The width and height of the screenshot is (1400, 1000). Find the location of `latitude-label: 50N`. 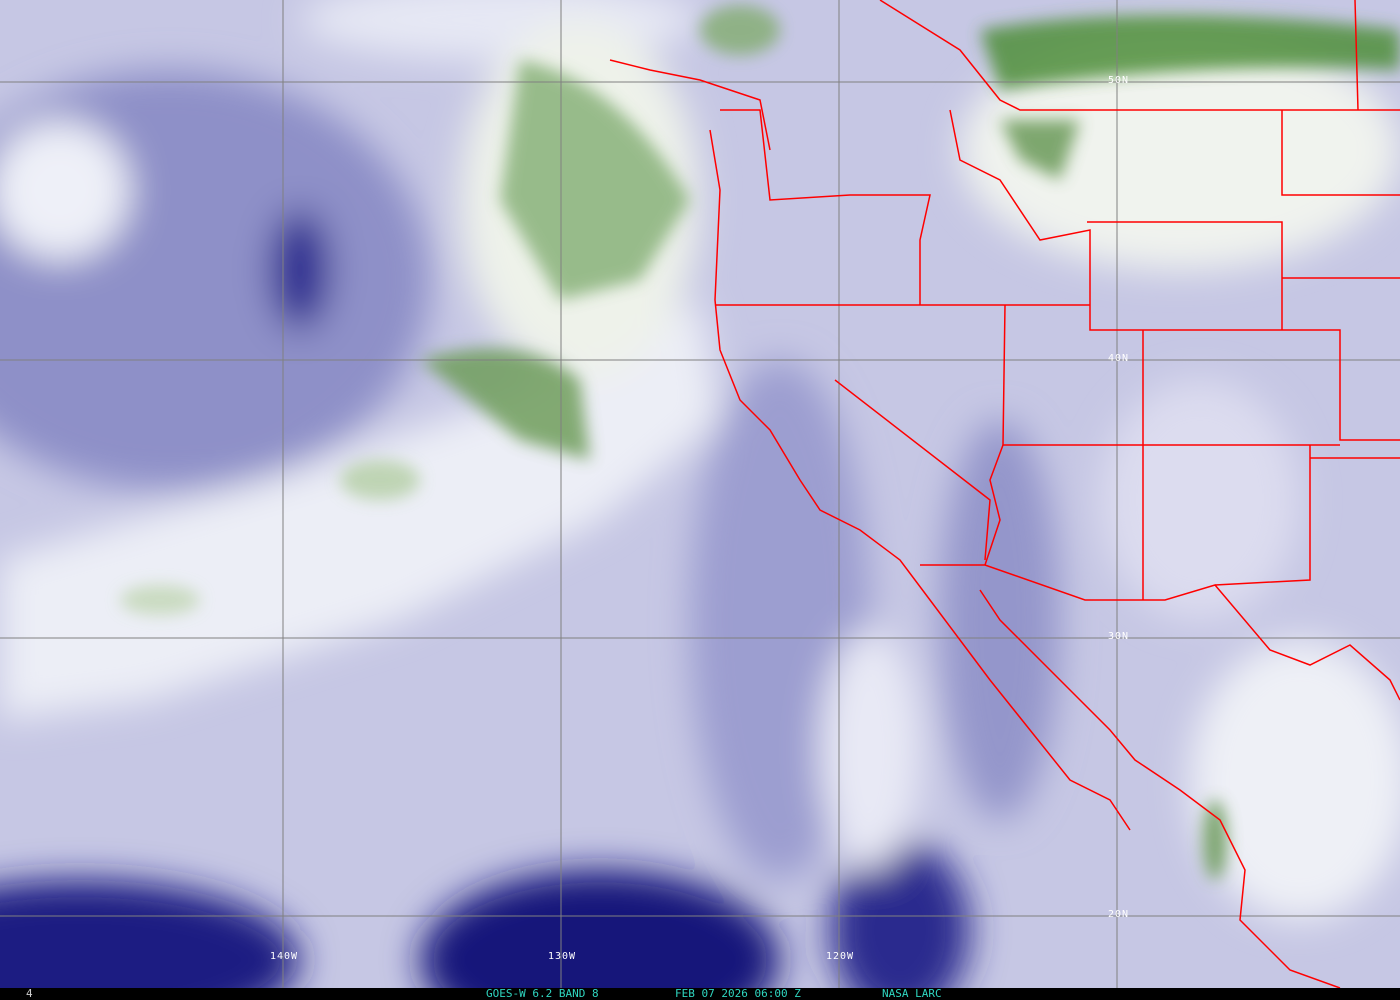

latitude-label: 50N is located at coordinates (1119, 80).